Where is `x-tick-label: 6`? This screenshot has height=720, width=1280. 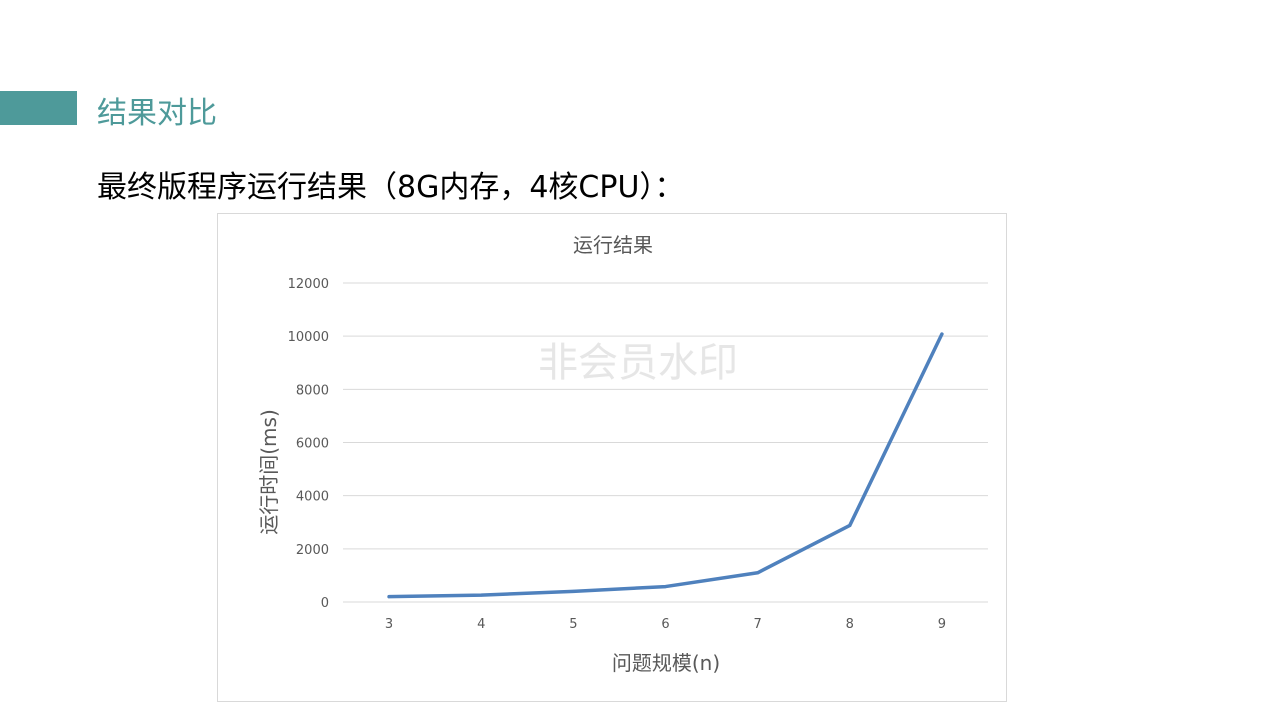
x-tick-label: 6 is located at coordinates (665, 624).